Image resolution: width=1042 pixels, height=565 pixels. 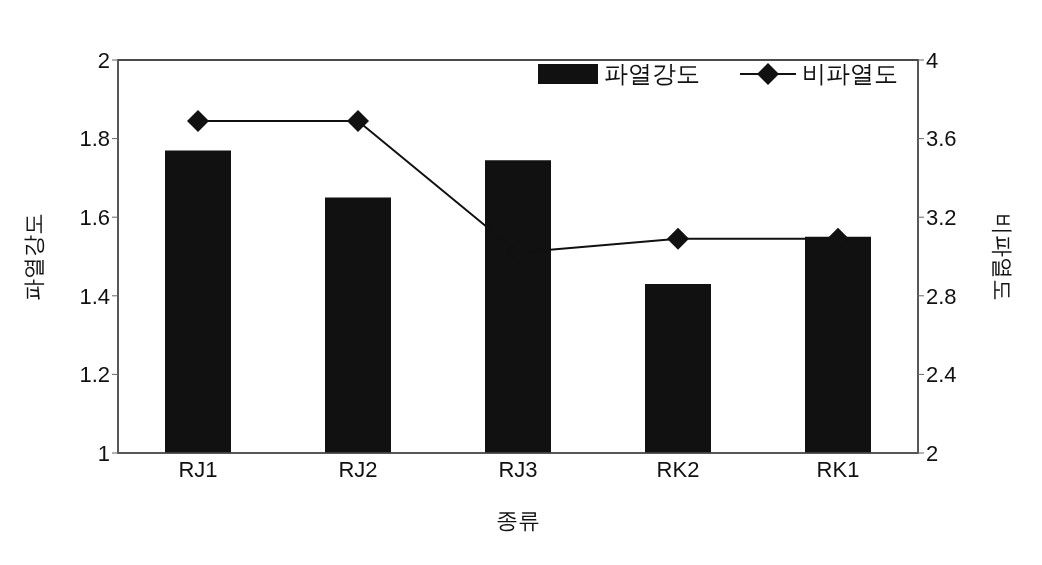 I want to click on legend-label: 파열강도, so click(x=651, y=74).